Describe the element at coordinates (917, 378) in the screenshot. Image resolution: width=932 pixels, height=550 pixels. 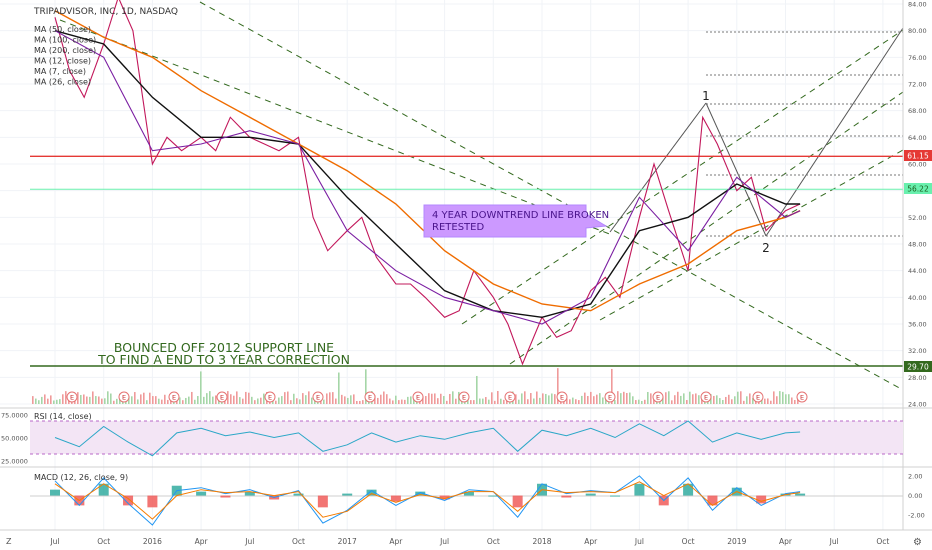
I see `y-tick-label: 28.00` at that location.